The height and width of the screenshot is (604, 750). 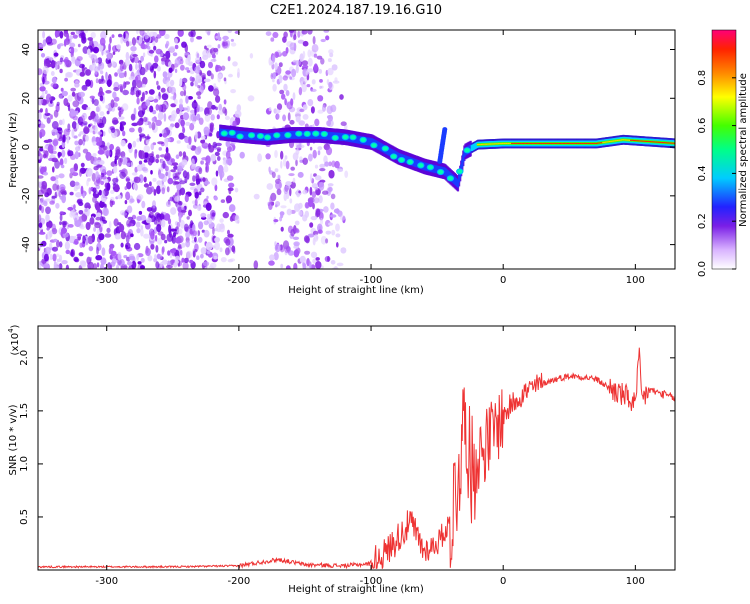 What do you see at coordinates (14, 339) in the screenshot?
I see `snr-y-multiplier: (x104)` at bounding box center [14, 339].